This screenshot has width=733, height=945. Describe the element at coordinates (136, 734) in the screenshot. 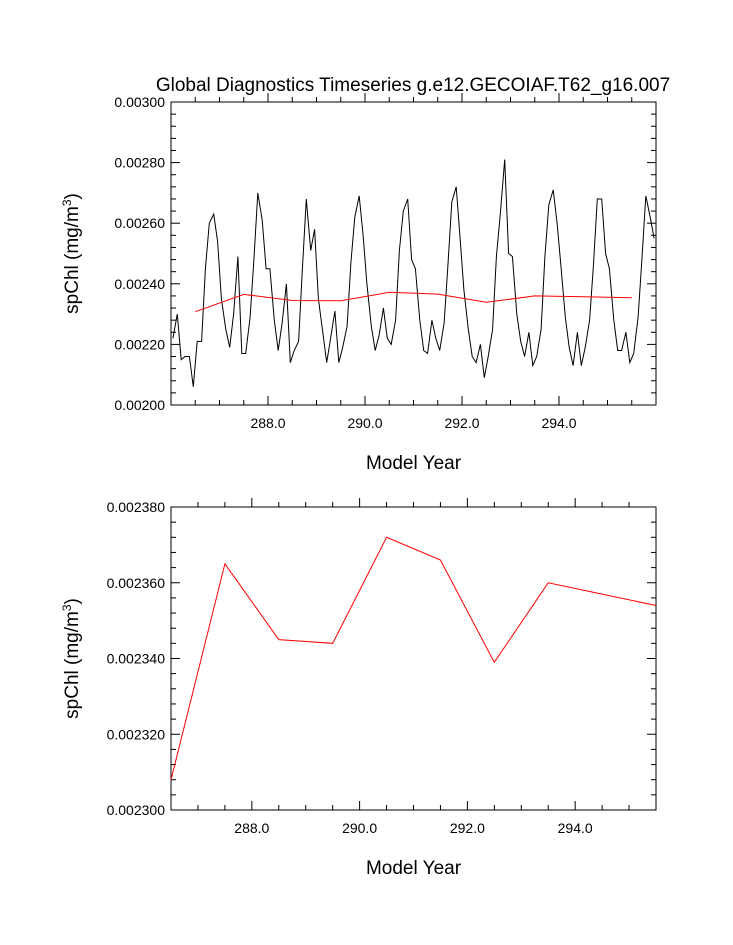

I see `y-tick-label: 0.002320` at that location.